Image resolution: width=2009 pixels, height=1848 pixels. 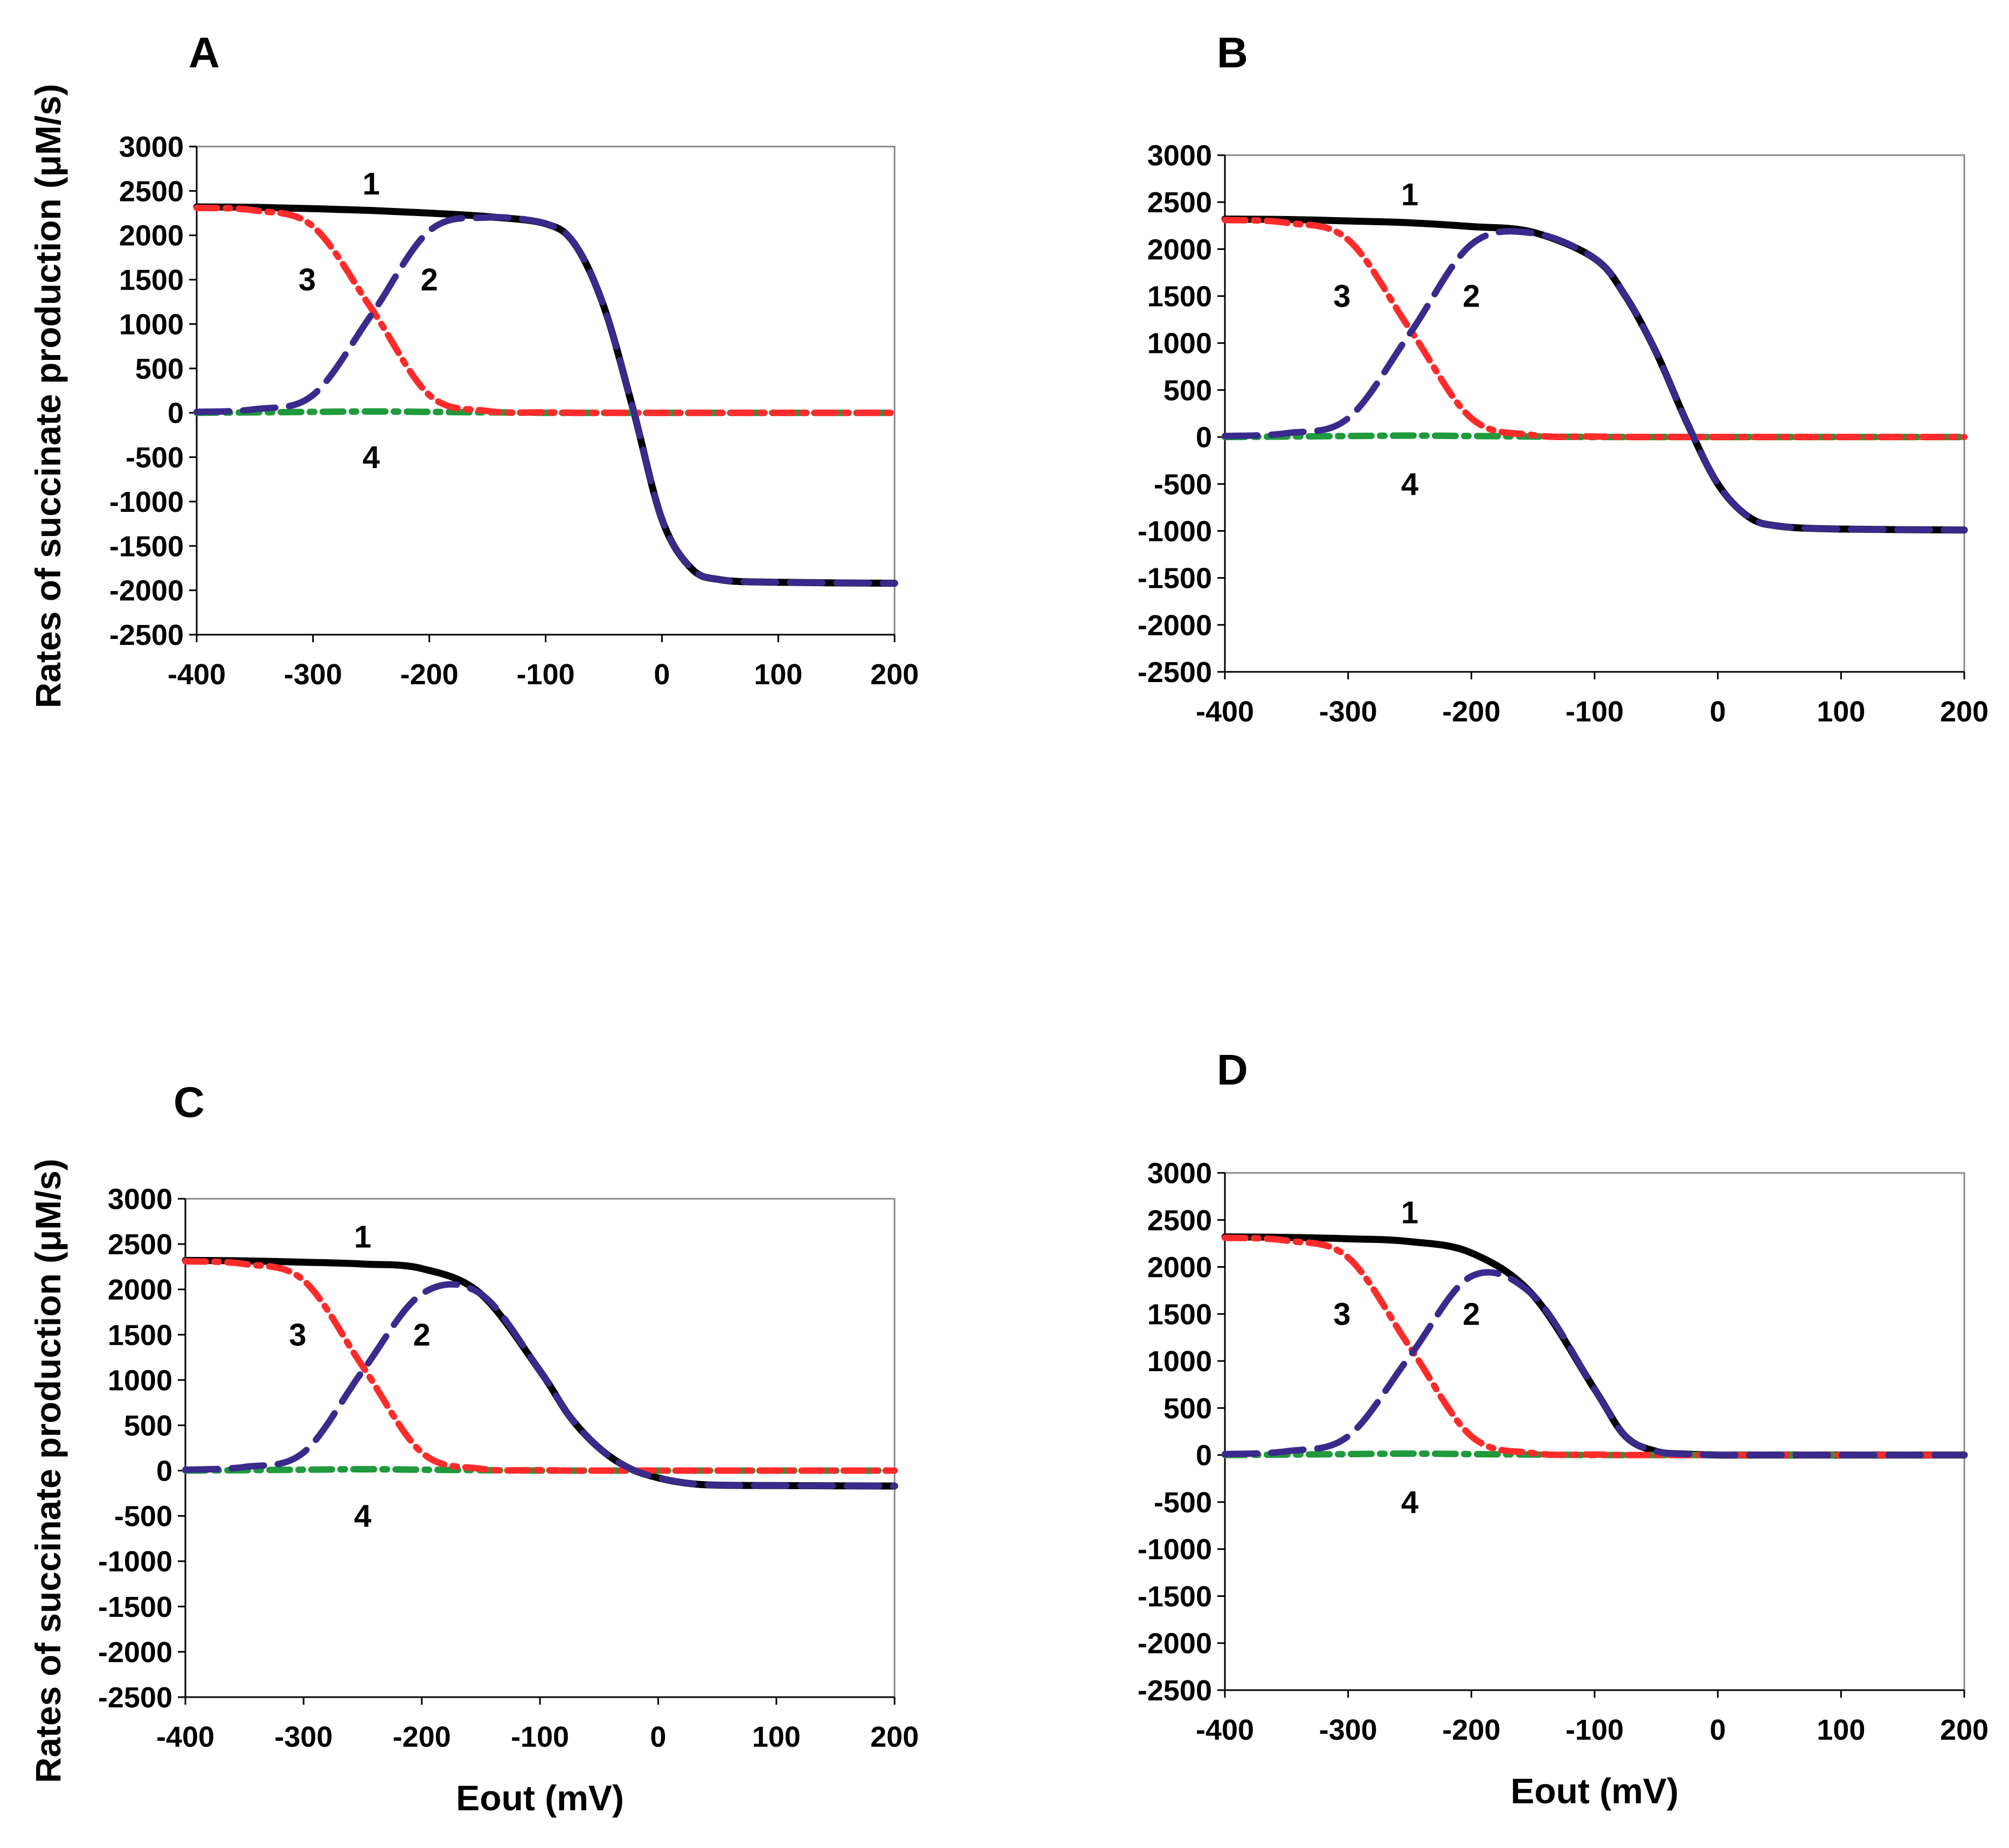 What do you see at coordinates (540, 1385) in the screenshot?
I see `series-2-line-c` at bounding box center [540, 1385].